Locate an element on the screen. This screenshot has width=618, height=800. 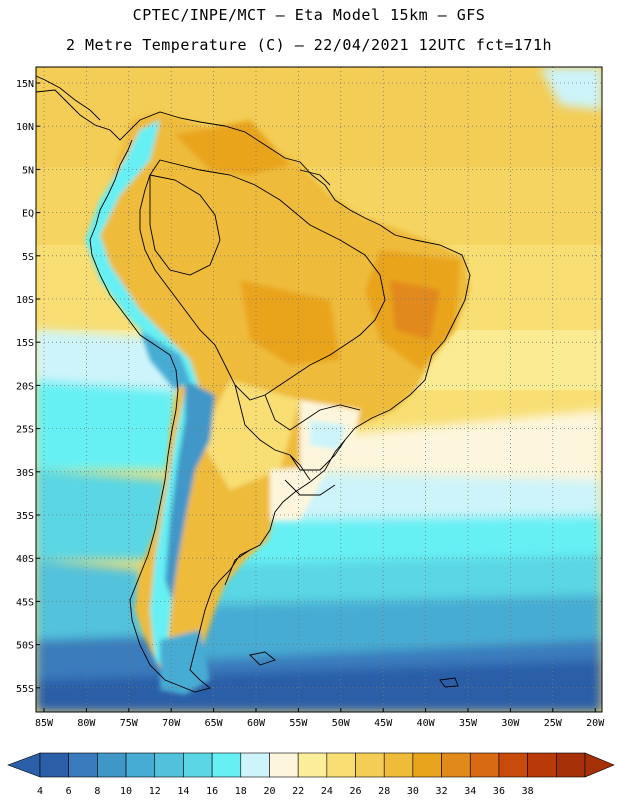
legend-label: 34 is located at coordinates (470, 791).